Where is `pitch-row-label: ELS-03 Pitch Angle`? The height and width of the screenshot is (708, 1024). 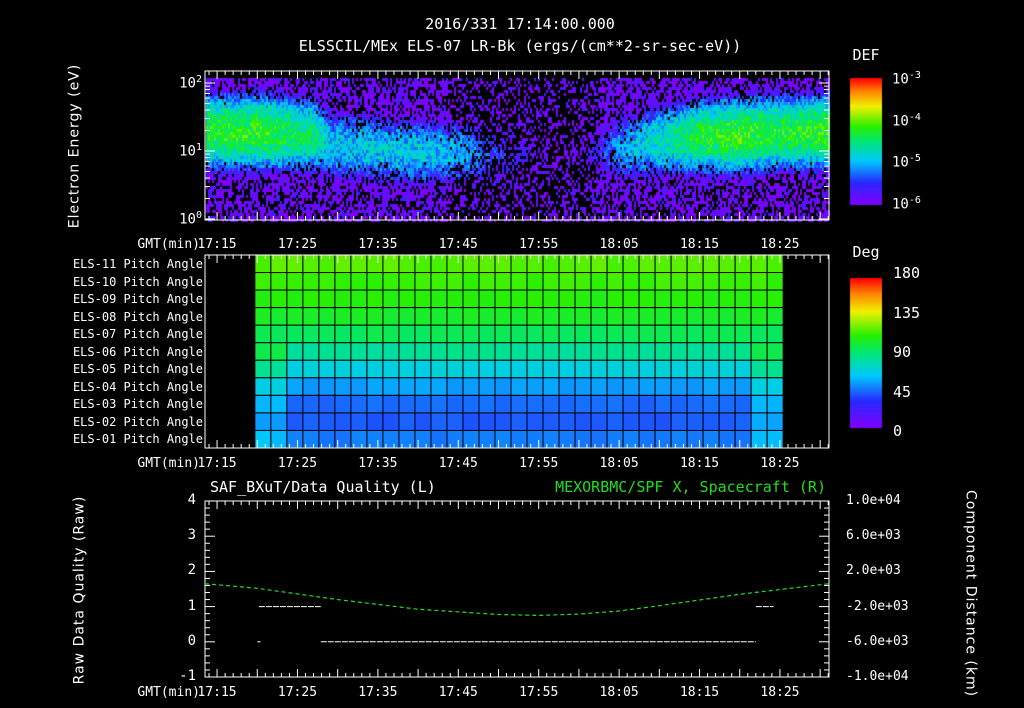 pitch-row-label: ELS-03 Pitch Angle is located at coordinates (137, 404).